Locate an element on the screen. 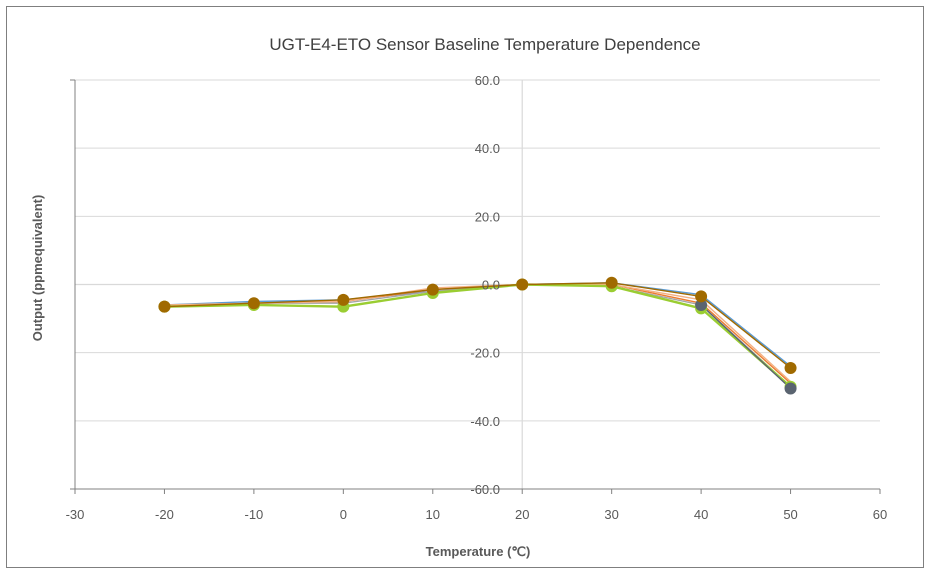 The height and width of the screenshot is (576, 932). x-tick-label: 30 is located at coordinates (611, 514).